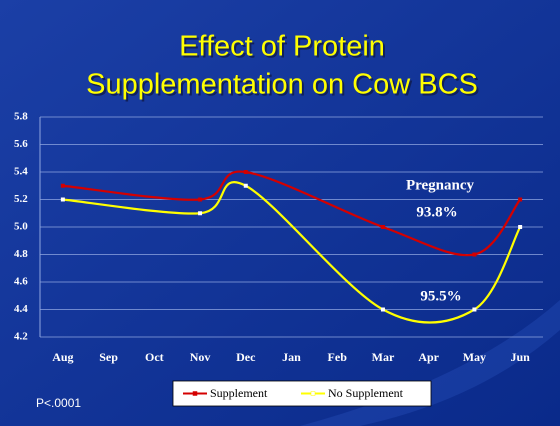 The width and height of the screenshot is (560, 426). Describe the element at coordinates (154, 357) in the screenshot. I see `x-tick-label: Oct` at that location.